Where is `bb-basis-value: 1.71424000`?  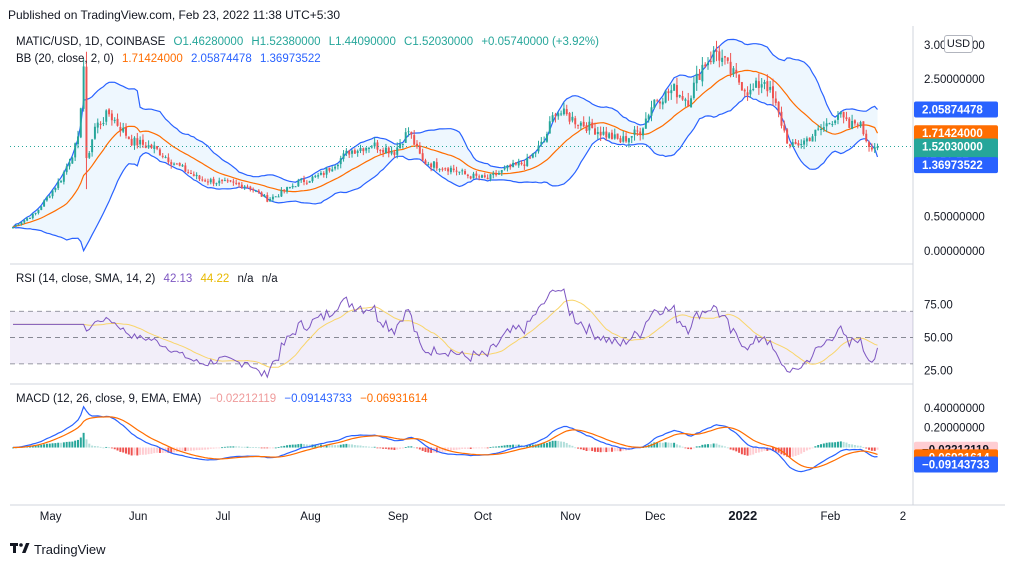
bb-basis-value: 1.71424000 is located at coordinates (152, 59).